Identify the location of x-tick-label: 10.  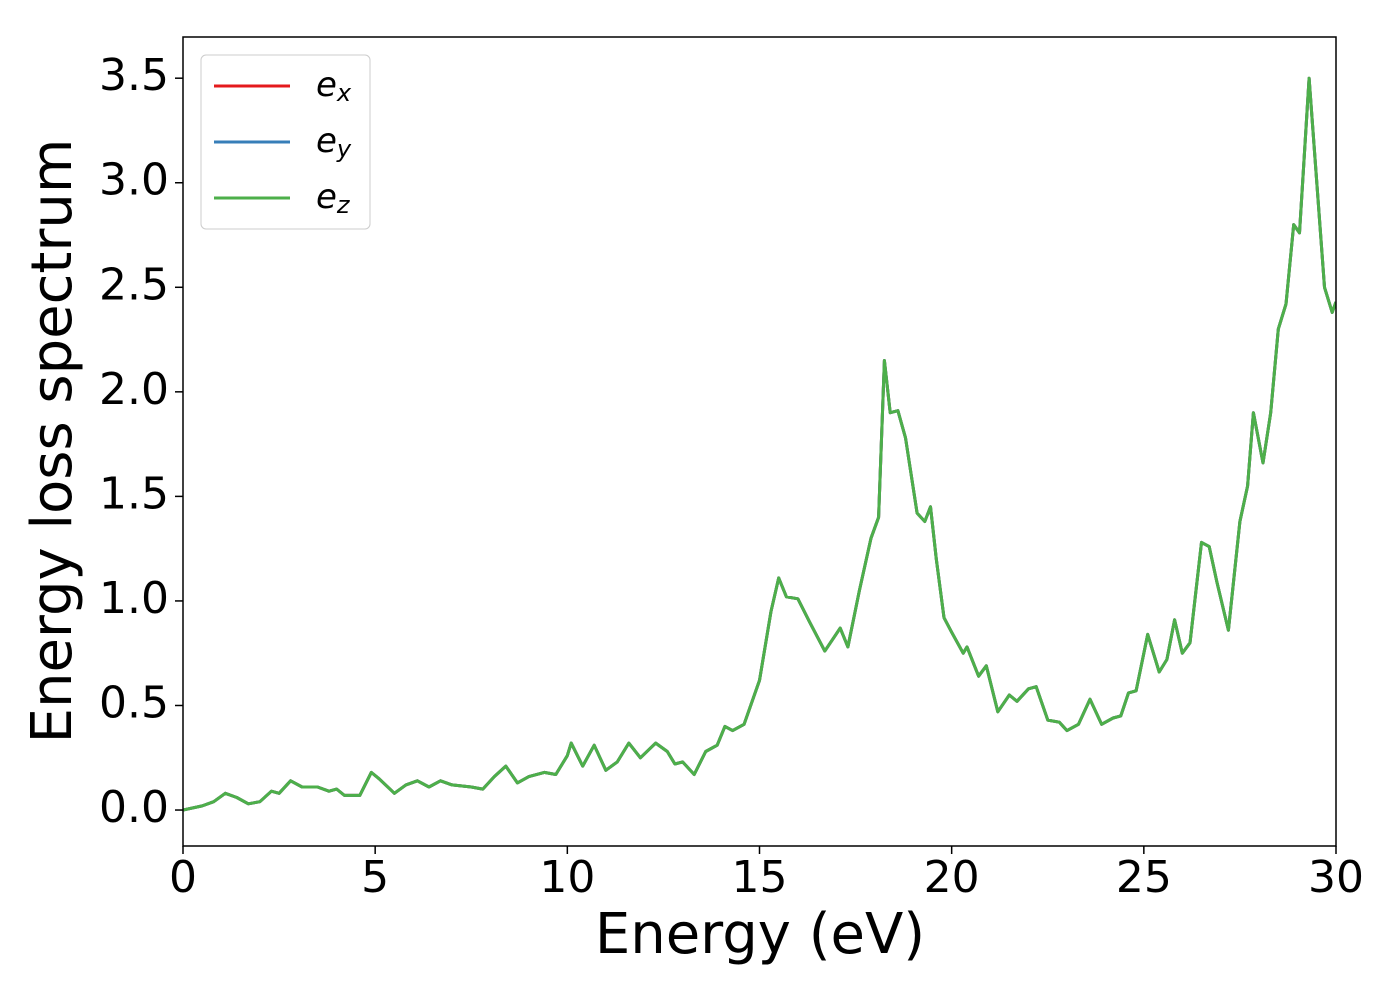
(567, 877).